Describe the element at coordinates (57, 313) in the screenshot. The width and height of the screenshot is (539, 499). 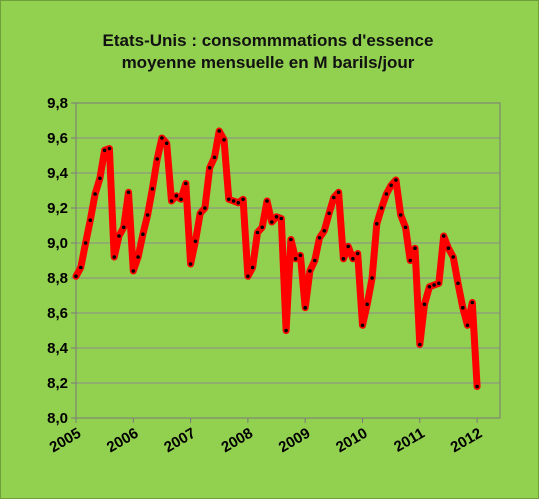
I see `y-tick-label: 8,6` at that location.